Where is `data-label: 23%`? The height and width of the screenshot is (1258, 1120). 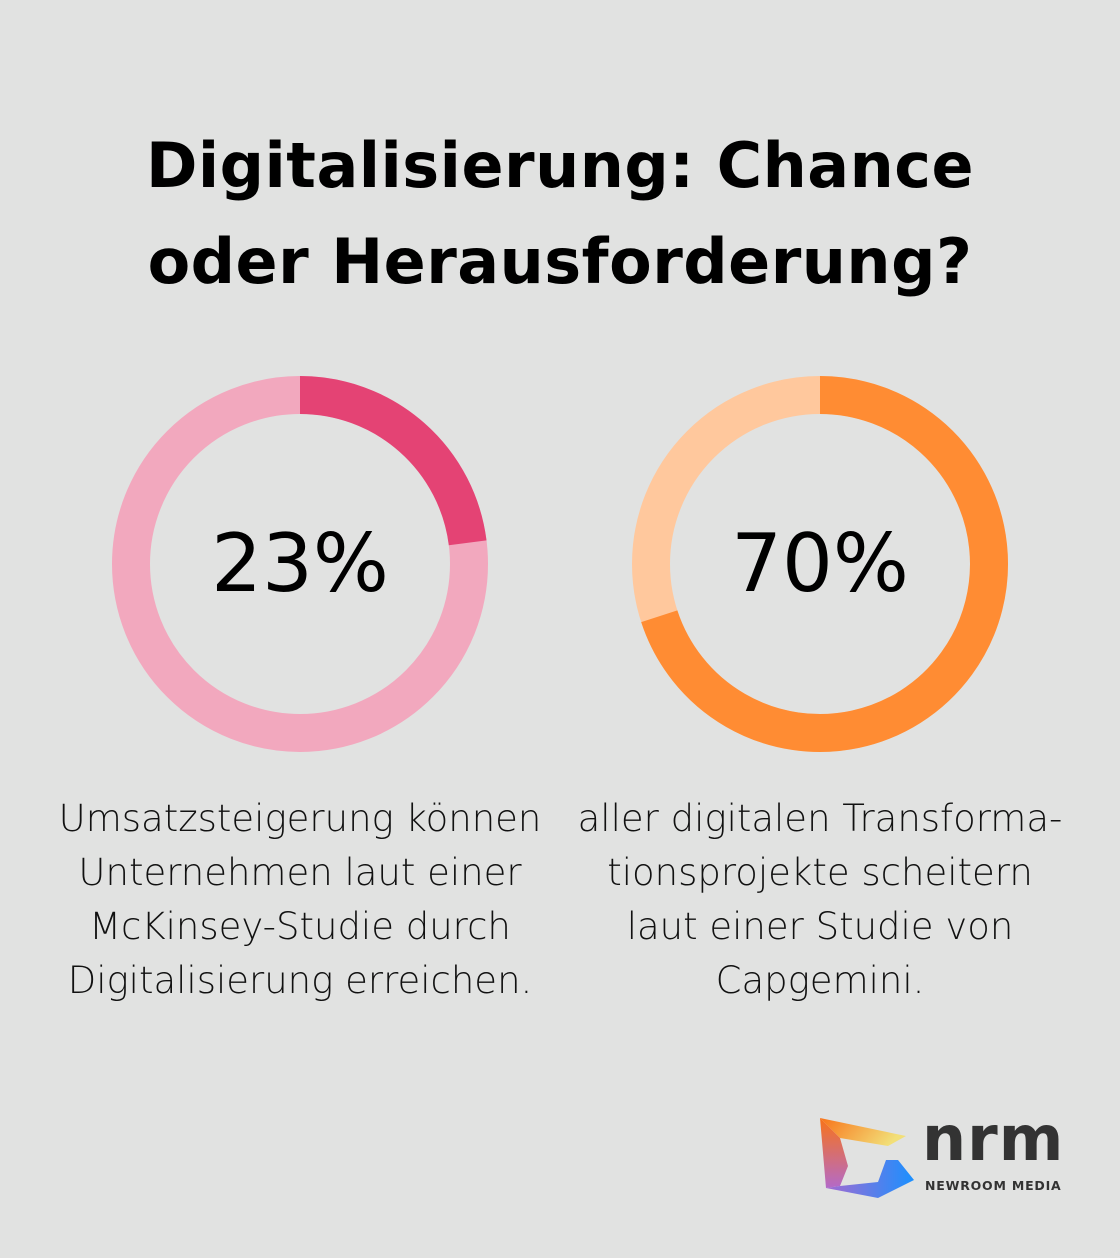 data-label: 23% is located at coordinates (300, 563).